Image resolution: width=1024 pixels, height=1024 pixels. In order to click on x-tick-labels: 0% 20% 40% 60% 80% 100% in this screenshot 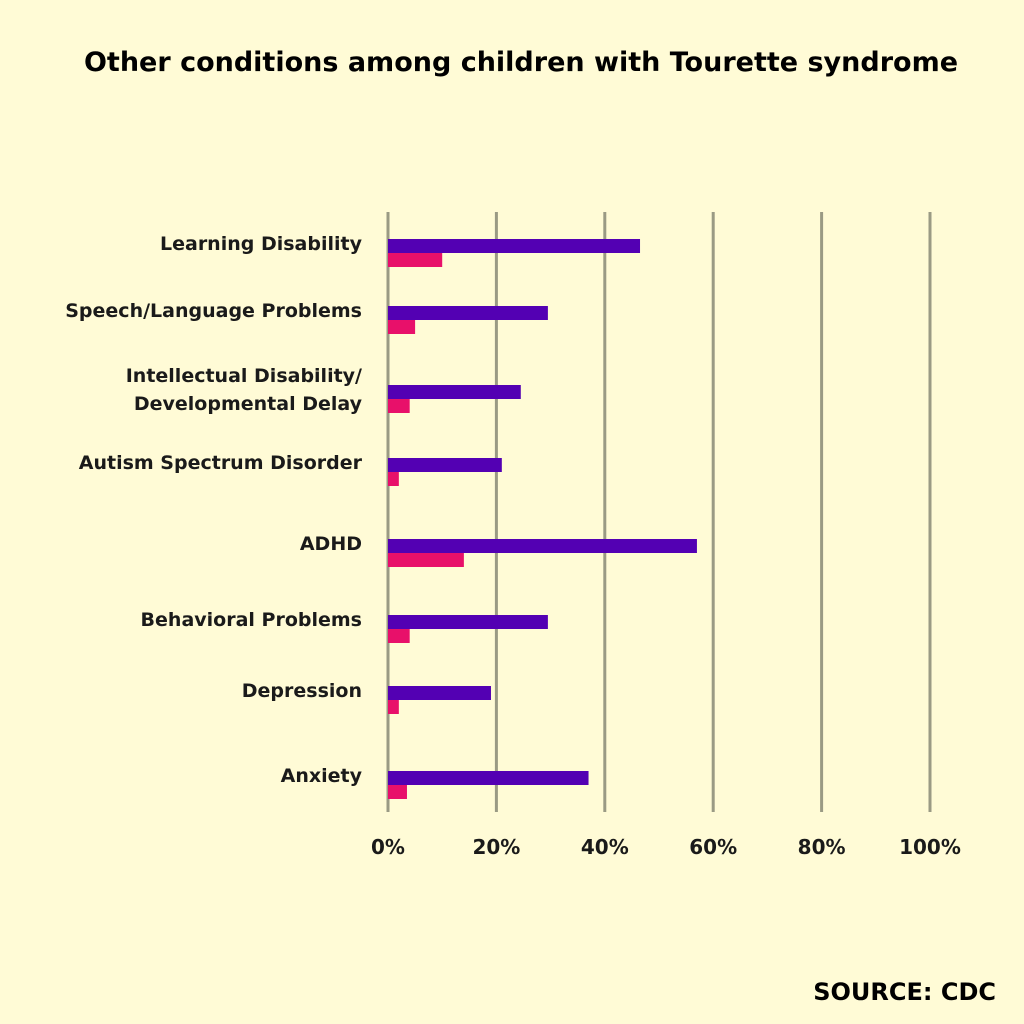, I will do `click(666, 847)`.